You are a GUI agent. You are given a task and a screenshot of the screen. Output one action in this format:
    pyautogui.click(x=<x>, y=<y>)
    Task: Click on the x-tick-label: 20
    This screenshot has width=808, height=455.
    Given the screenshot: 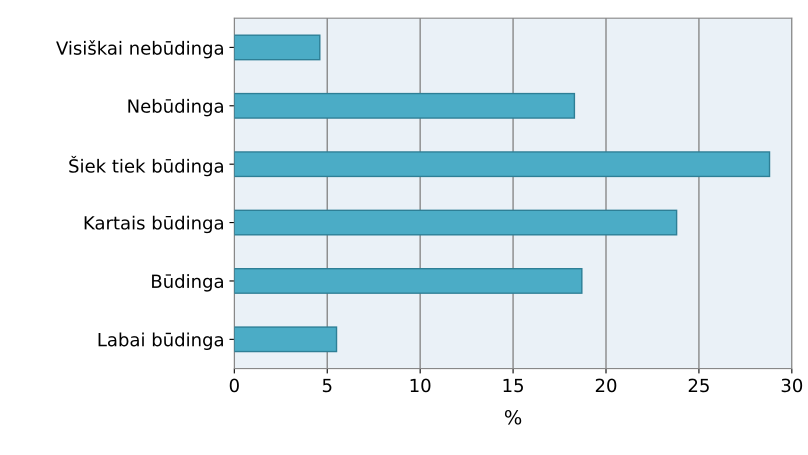 What is the action you would take?
    pyautogui.click(x=606, y=385)
    